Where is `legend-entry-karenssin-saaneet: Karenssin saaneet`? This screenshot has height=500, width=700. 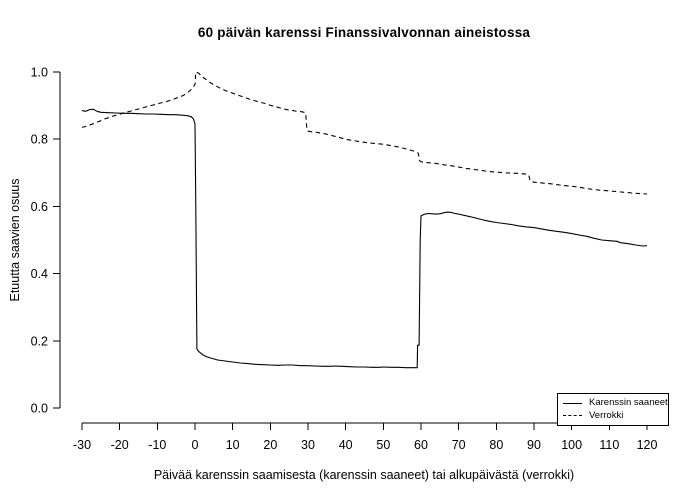 legend-entry-karenssin-saaneet: Karenssin saaneet is located at coordinates (615, 403).